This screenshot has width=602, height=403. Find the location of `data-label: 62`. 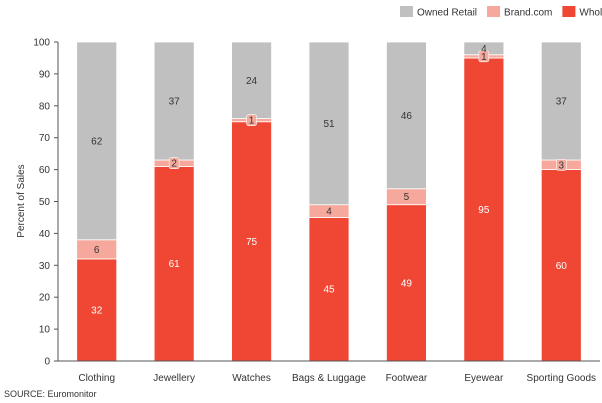

data-label: 62 is located at coordinates (97, 141).